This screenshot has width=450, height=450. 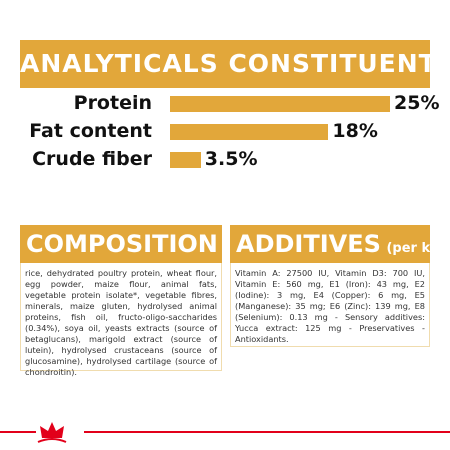 I want to click on title-banner: ANALYTICALS CONSTITUENTS, so click(x=235, y=64).